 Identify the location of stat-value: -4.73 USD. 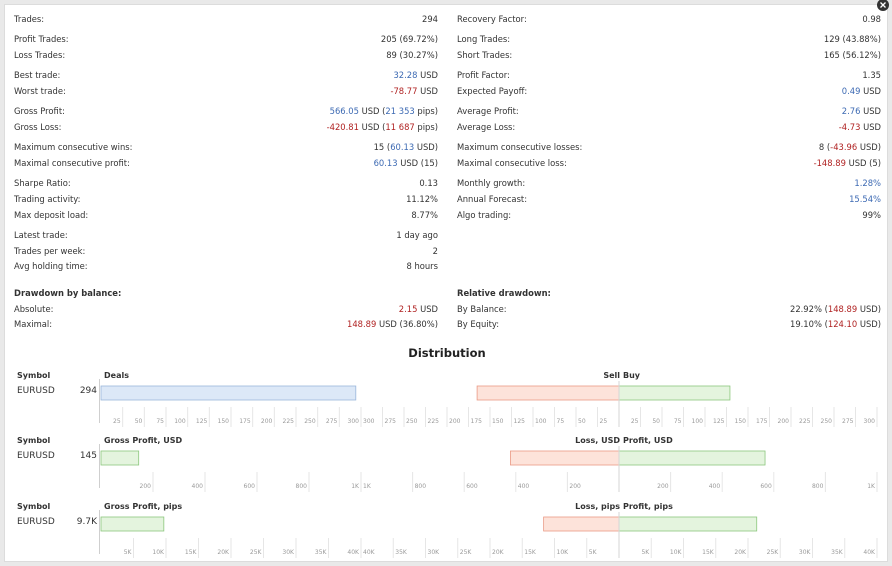
(859, 126).